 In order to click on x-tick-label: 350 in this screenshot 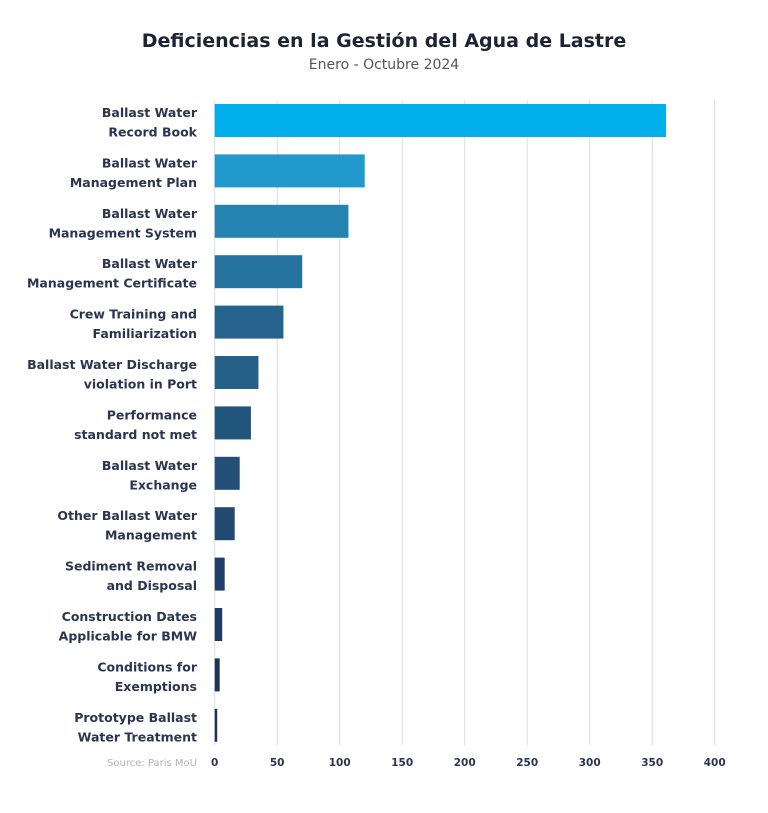, I will do `click(652, 763)`.